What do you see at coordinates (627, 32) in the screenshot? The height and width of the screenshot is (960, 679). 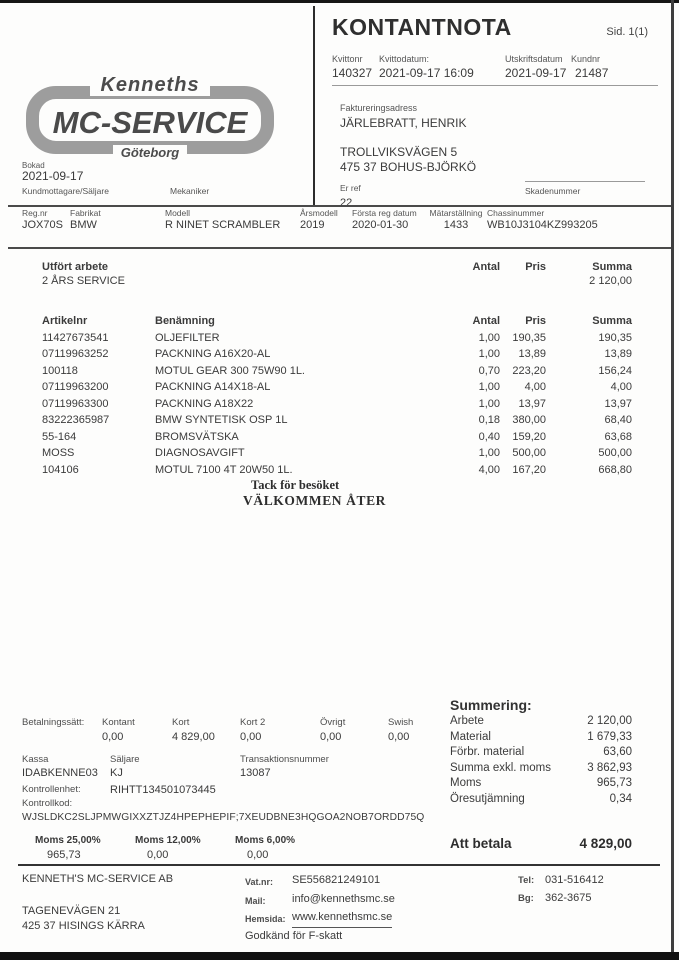 I see `page-number: Sid. 1(1)` at bounding box center [627, 32].